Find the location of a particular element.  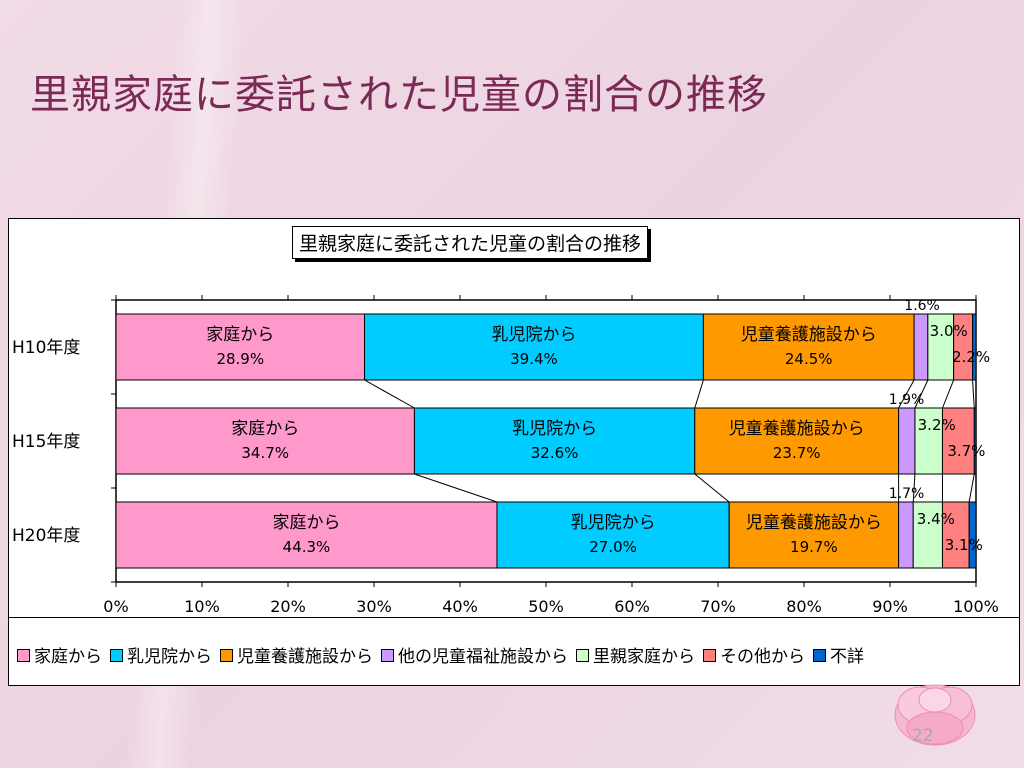

x-tick-label: 10% is located at coordinates (202, 606).